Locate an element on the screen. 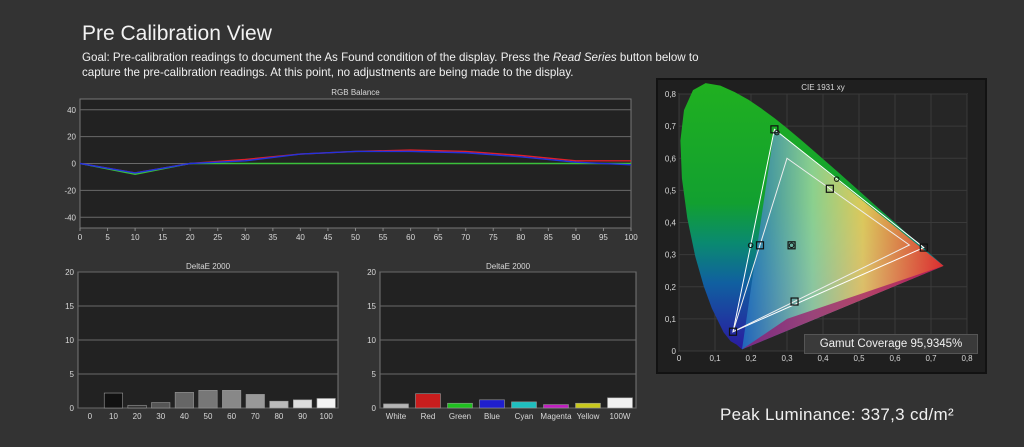  x-tick-label: White is located at coordinates (396, 416).